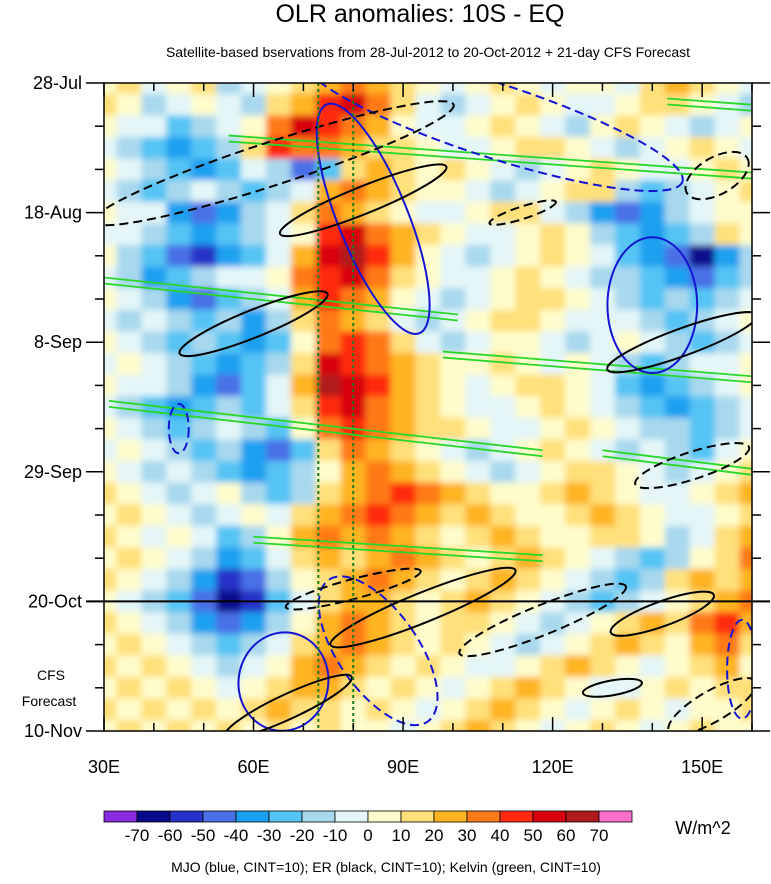  Describe the element at coordinates (434, 835) in the screenshot. I see `colorbar-label: 20` at that location.